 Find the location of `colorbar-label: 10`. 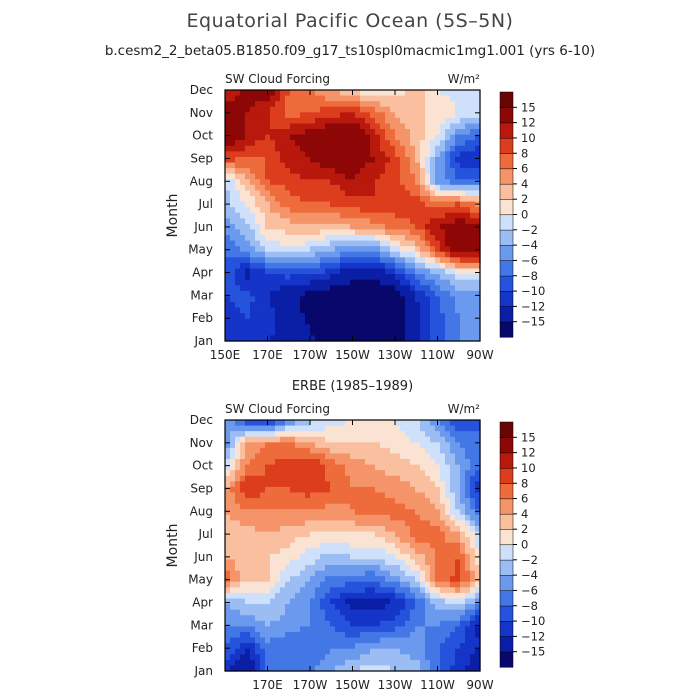

colorbar-label: 10 is located at coordinates (528, 138).